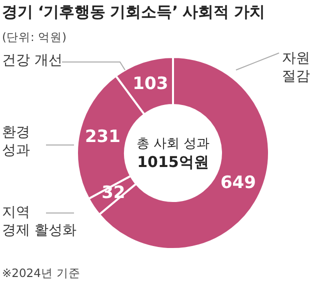 The height and width of the screenshot is (303, 315). What do you see at coordinates (150, 84) in the screenshot?
I see `data-label: 103` at bounding box center [150, 84].